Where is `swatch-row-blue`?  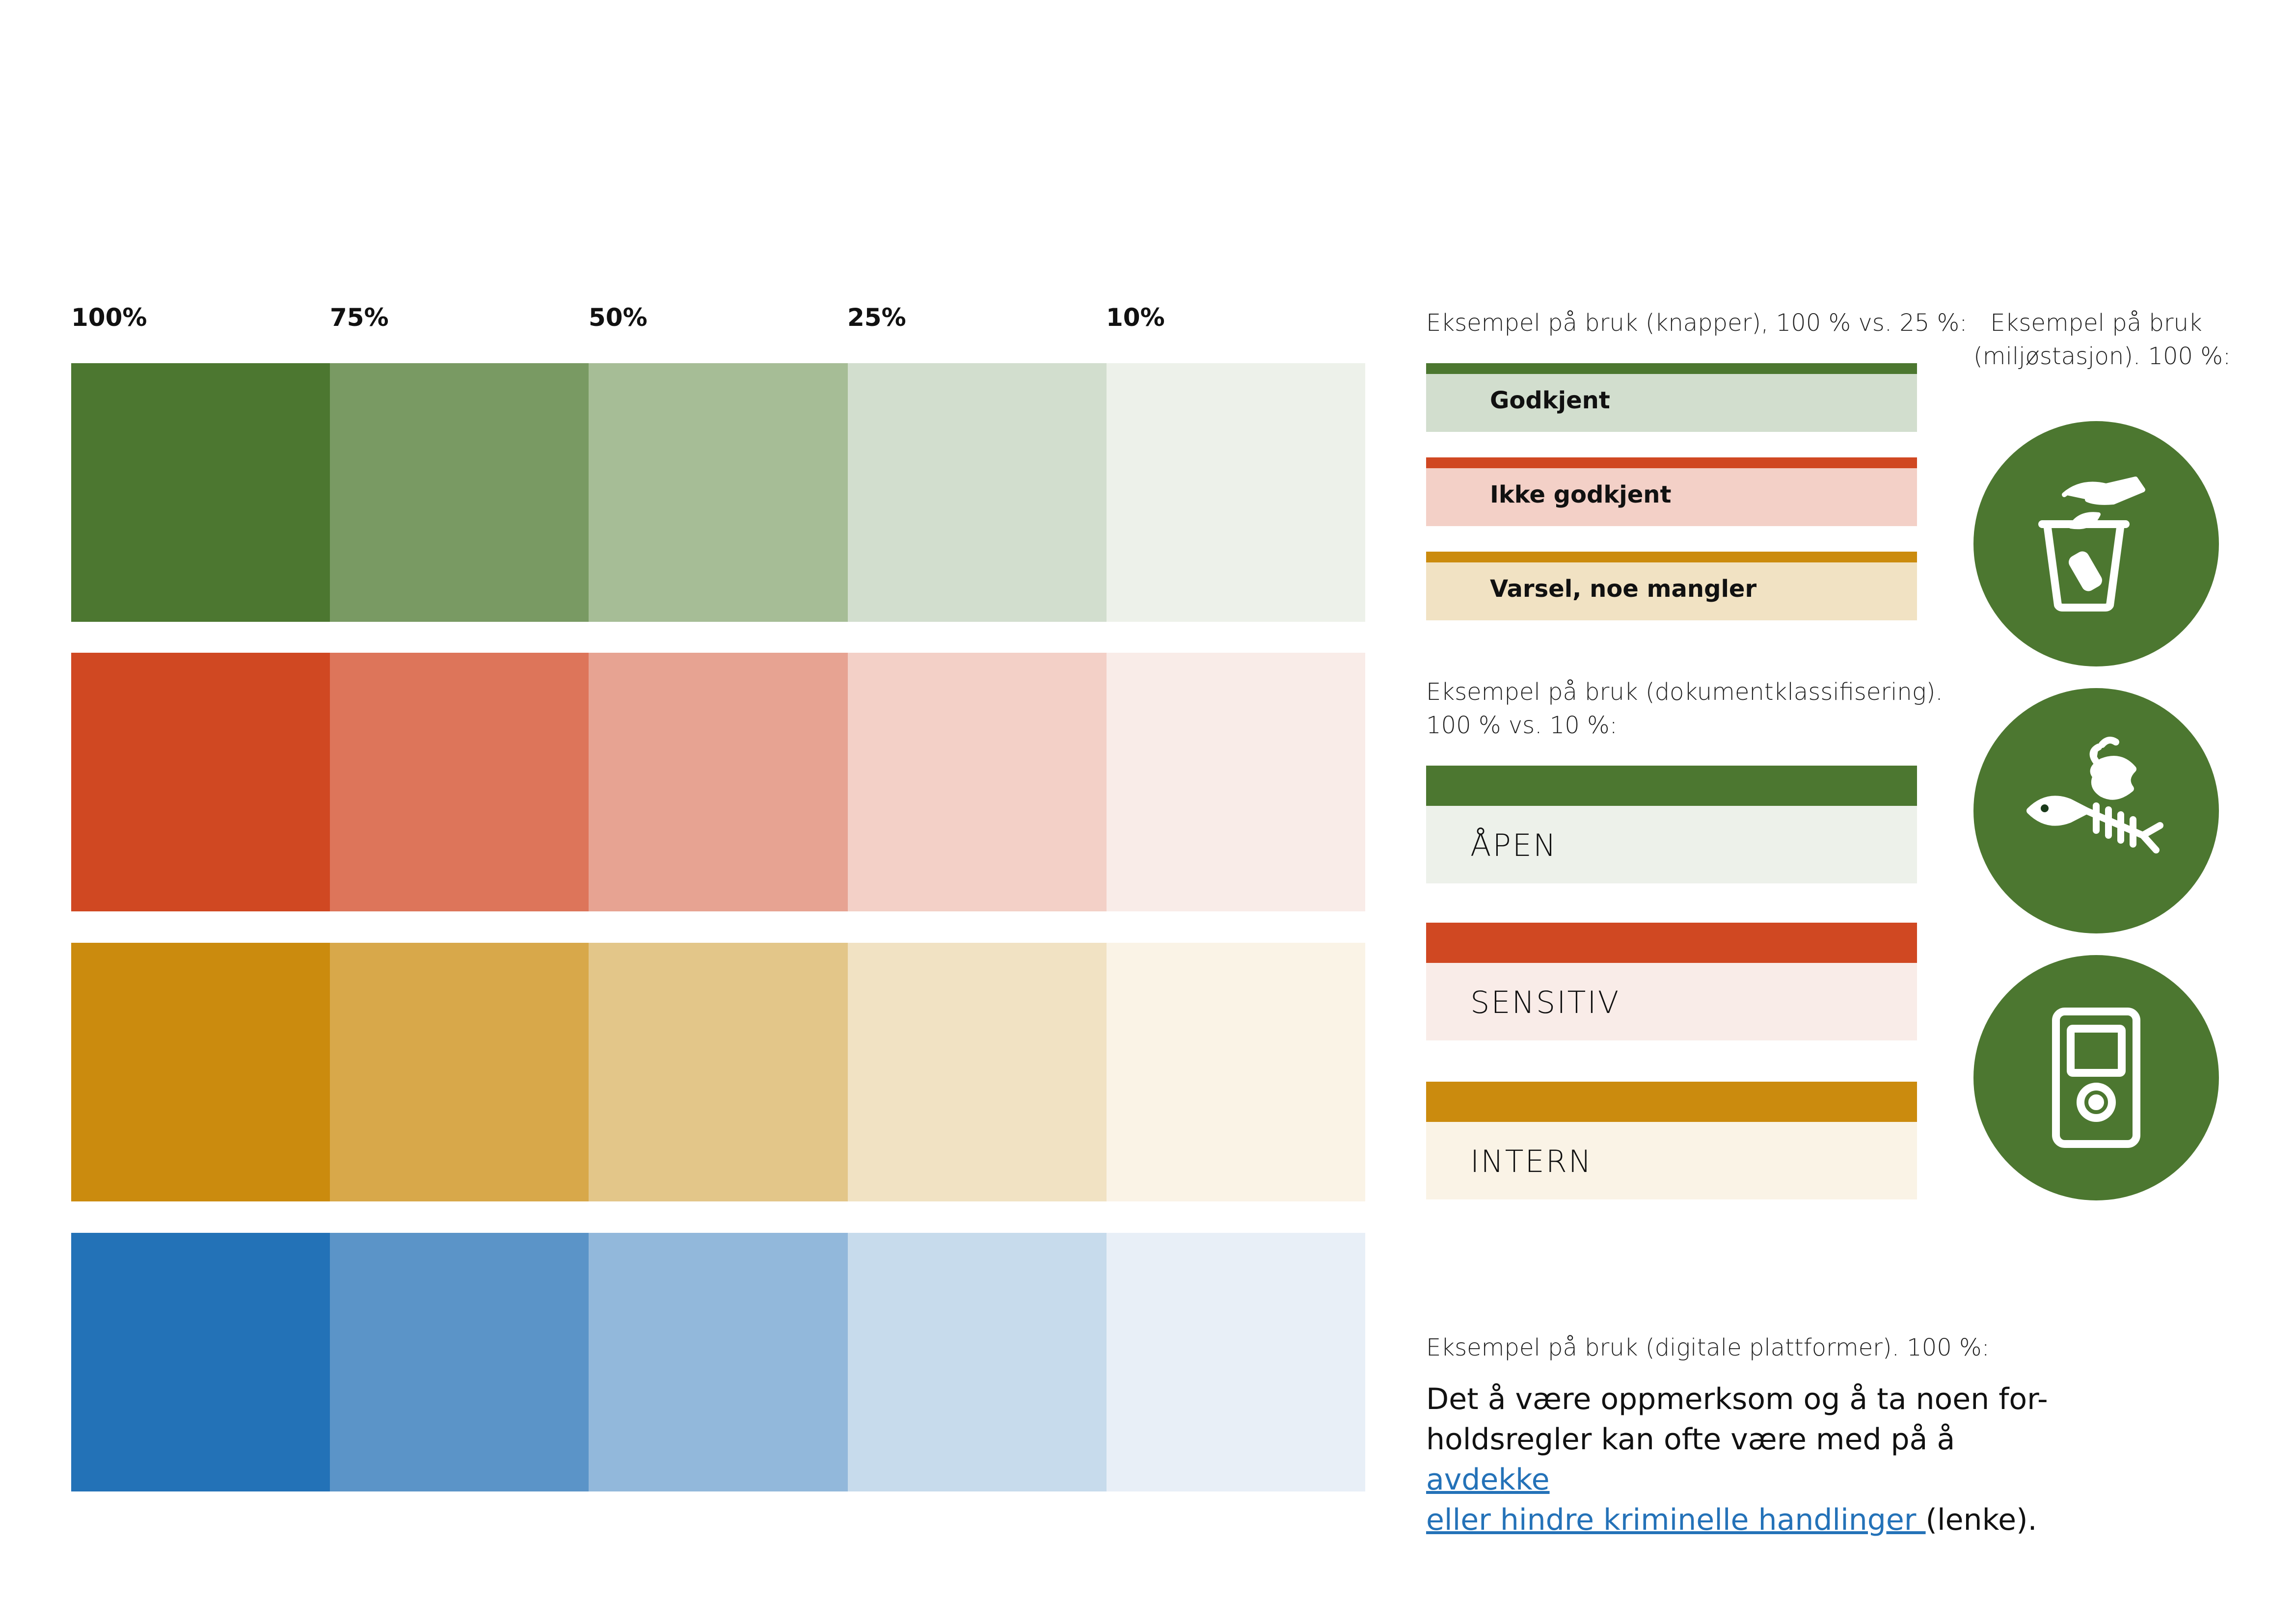 swatch-row-blue is located at coordinates (718, 1362).